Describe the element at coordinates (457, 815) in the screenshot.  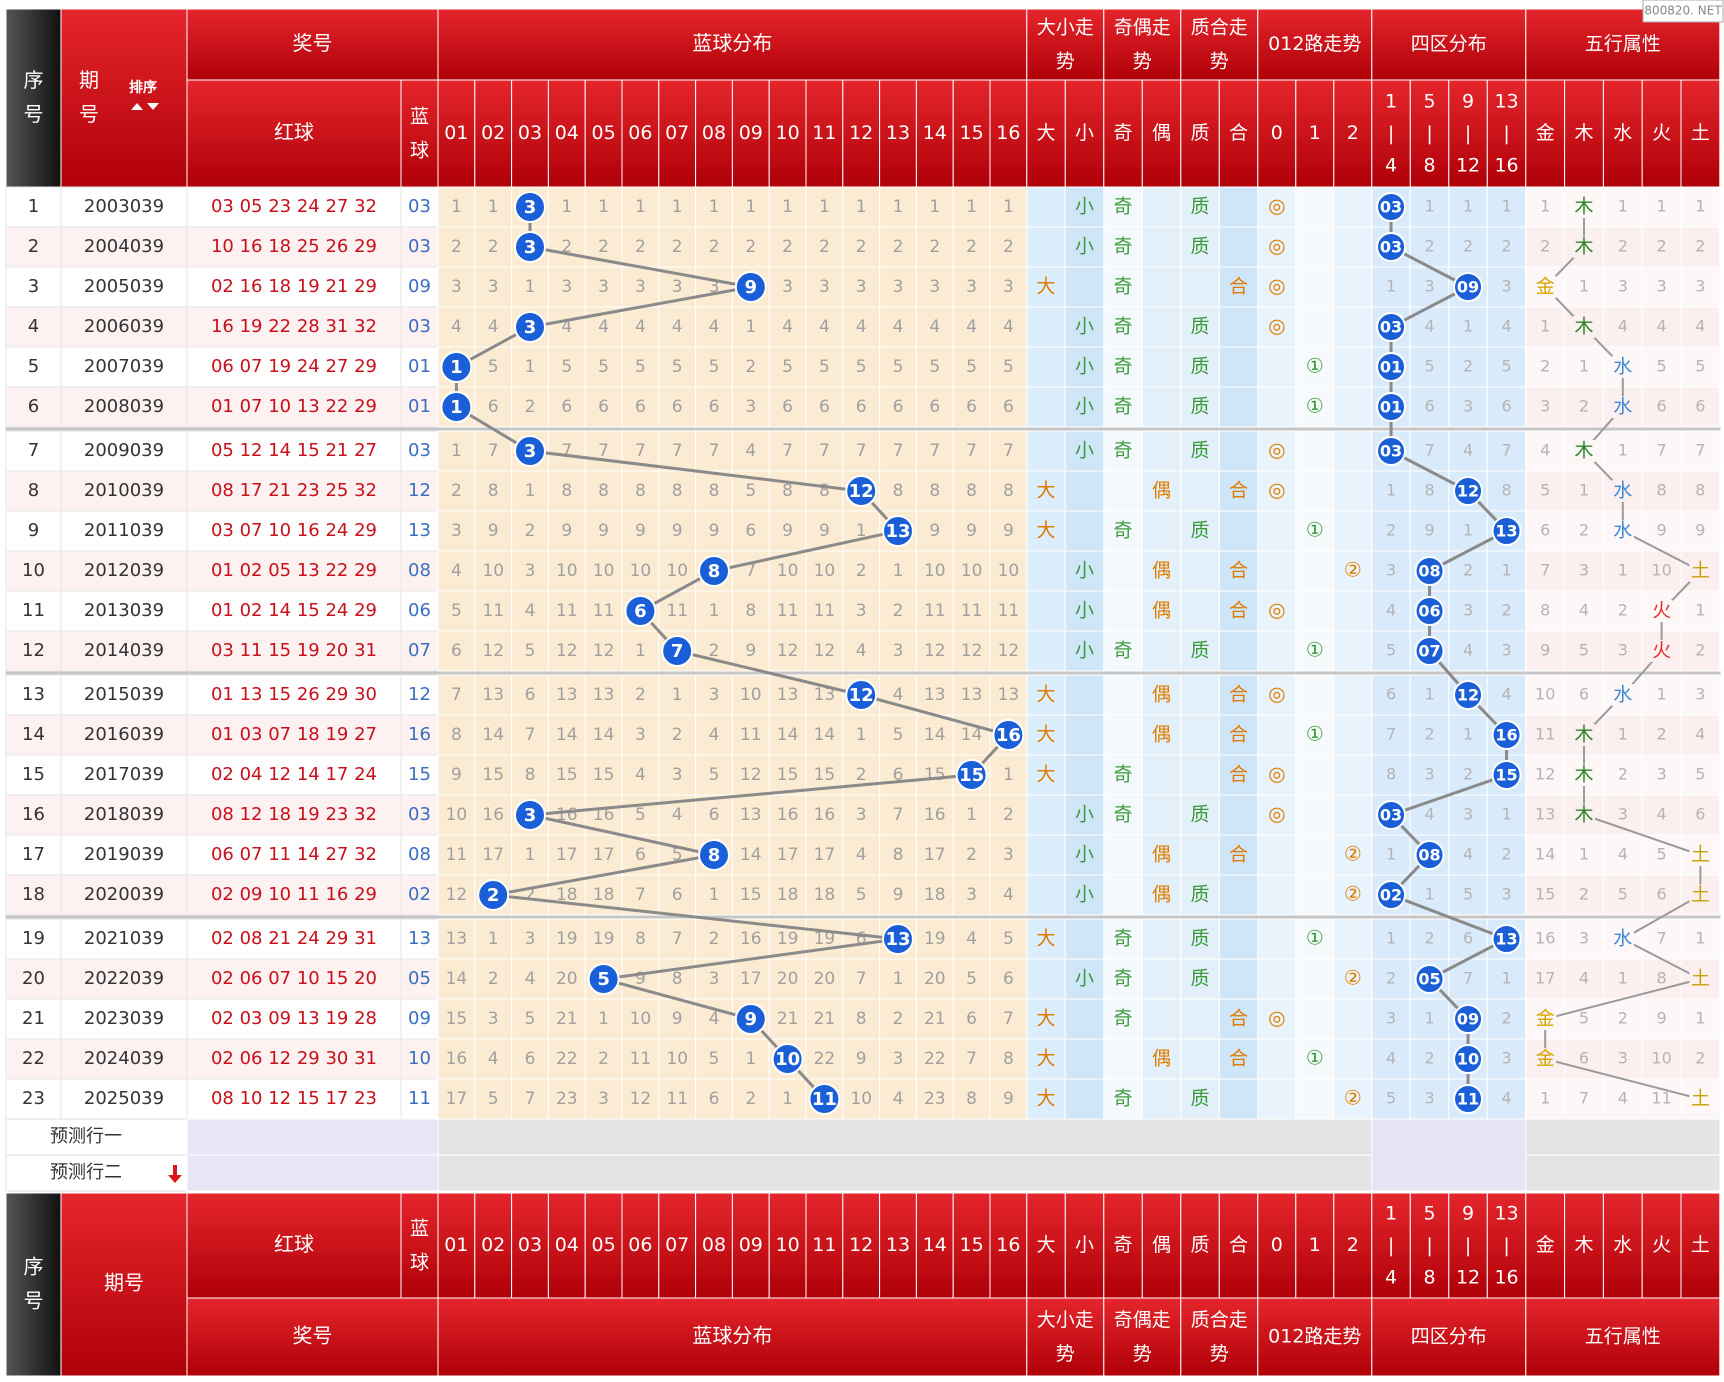
I see `miss-count: 10` at that location.